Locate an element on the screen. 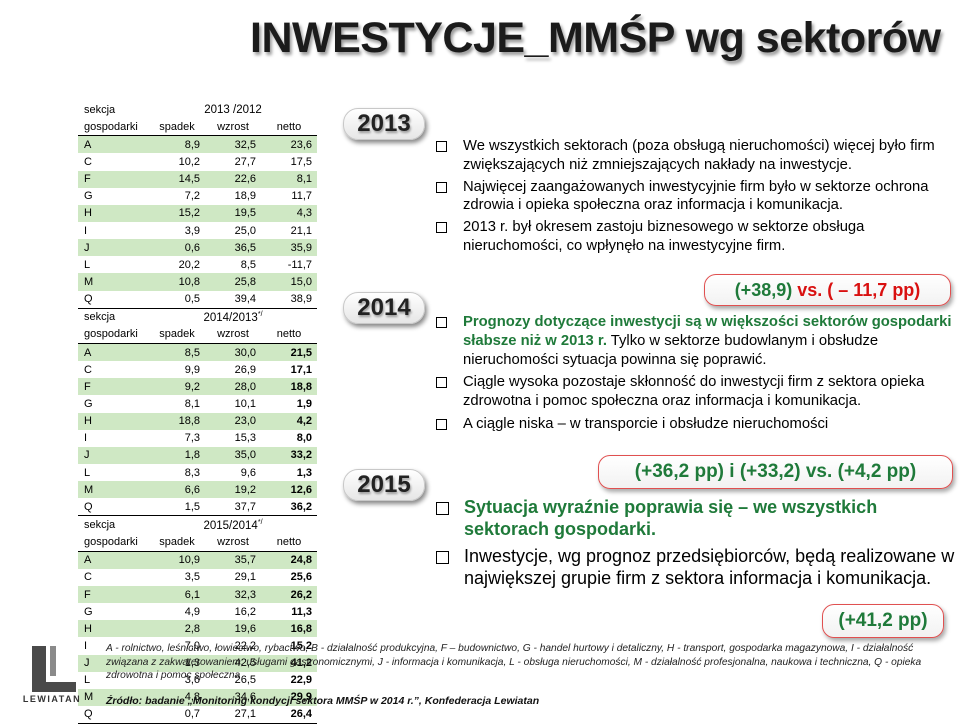  spadek-cell: 9,2 is located at coordinates (177, 387).